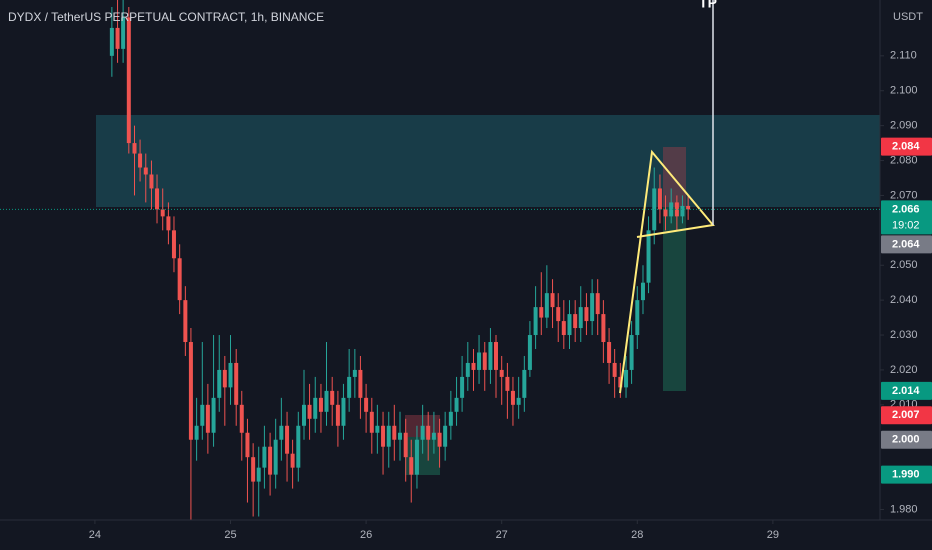  What do you see at coordinates (366, 535) in the screenshot?
I see `x-tick-label: 26` at bounding box center [366, 535].